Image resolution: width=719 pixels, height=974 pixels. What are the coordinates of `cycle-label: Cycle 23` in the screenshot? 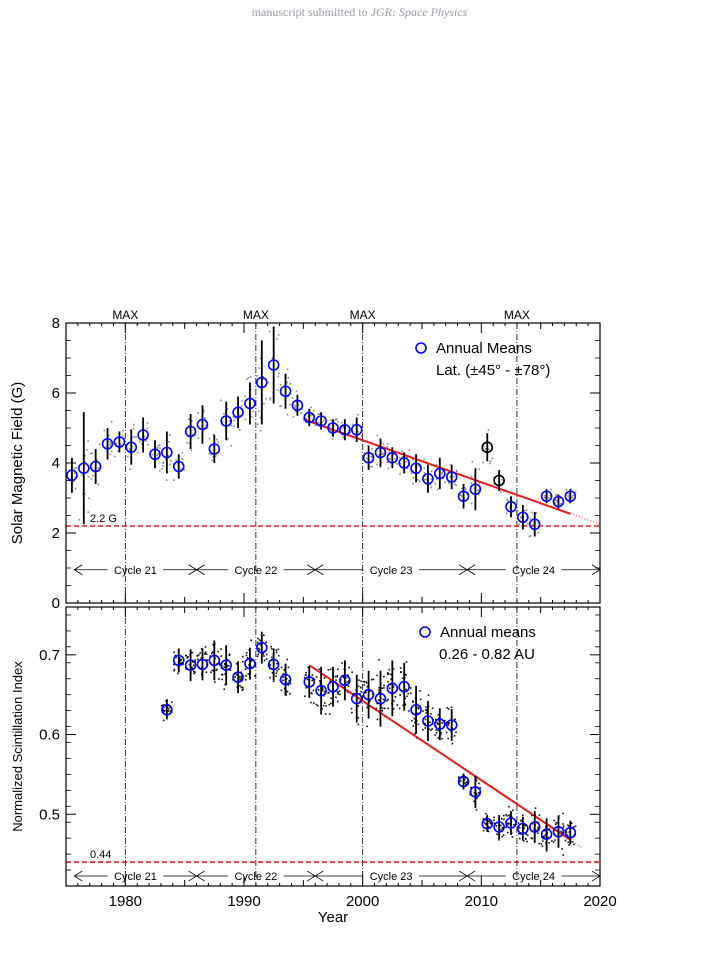 It's located at (391, 571).